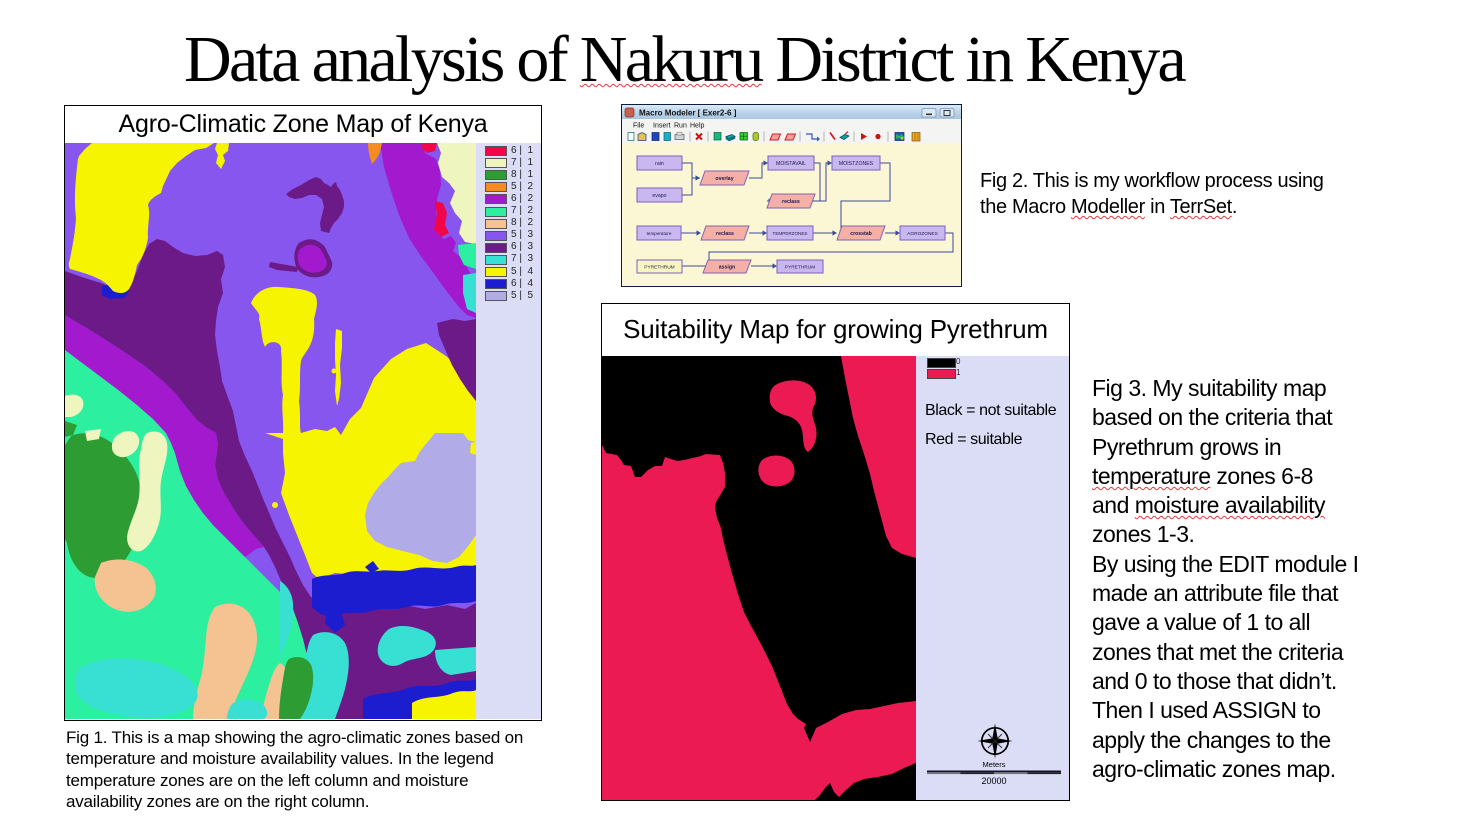  I want to click on svg-text: rain, so click(659, 164).